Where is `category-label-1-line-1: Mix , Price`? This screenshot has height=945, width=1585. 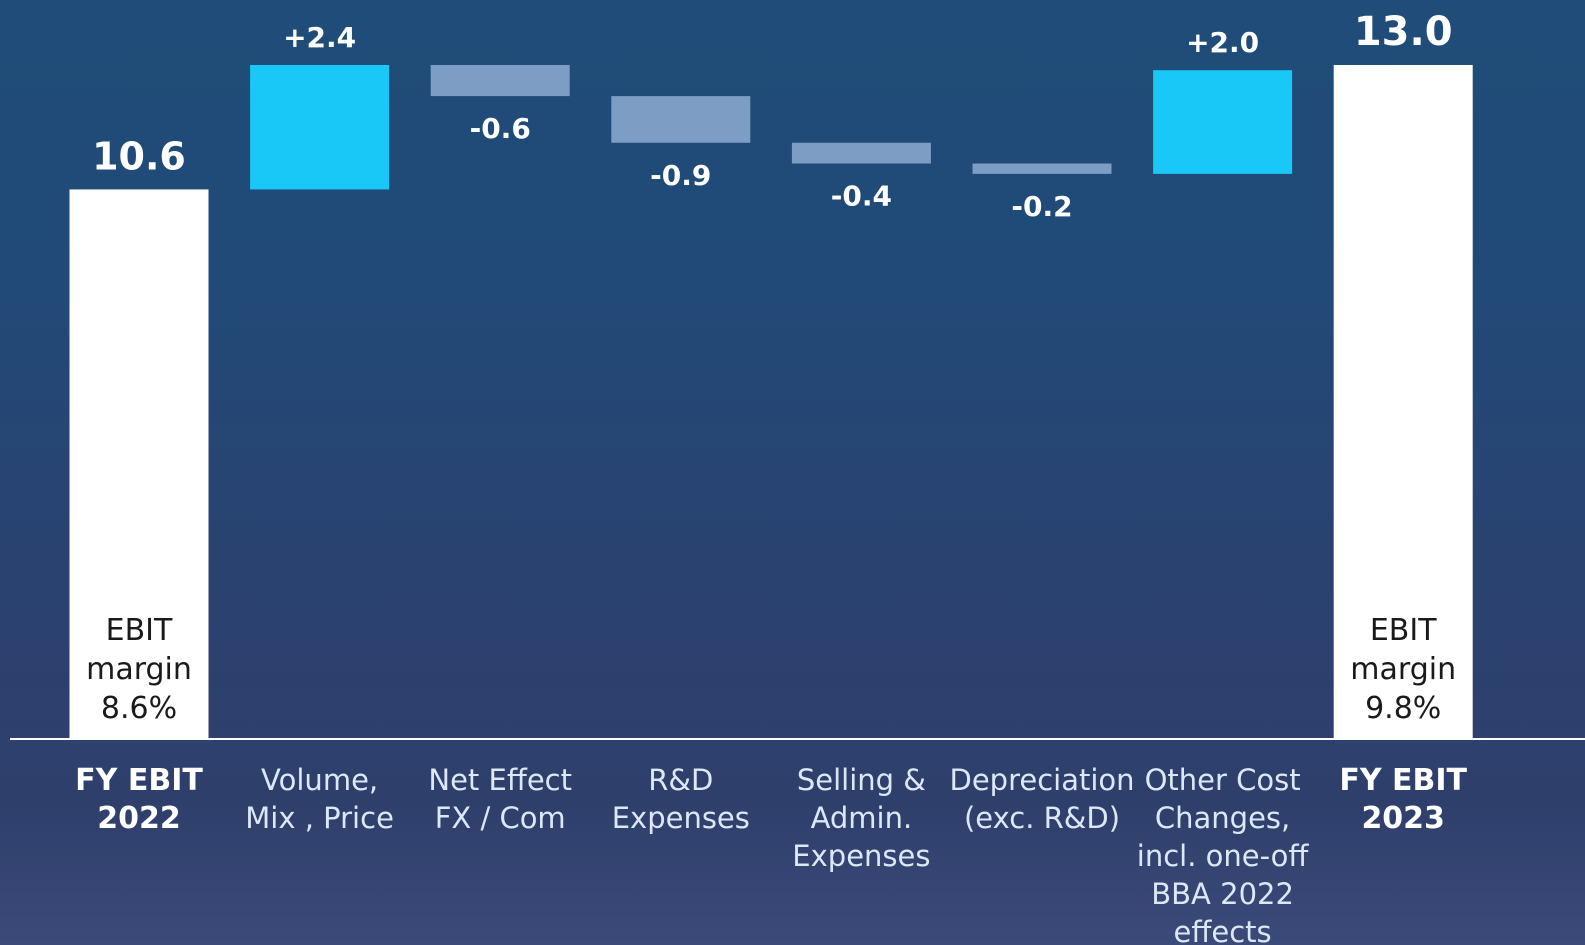
category-label-1-line-1: Mix , Price is located at coordinates (319, 818).